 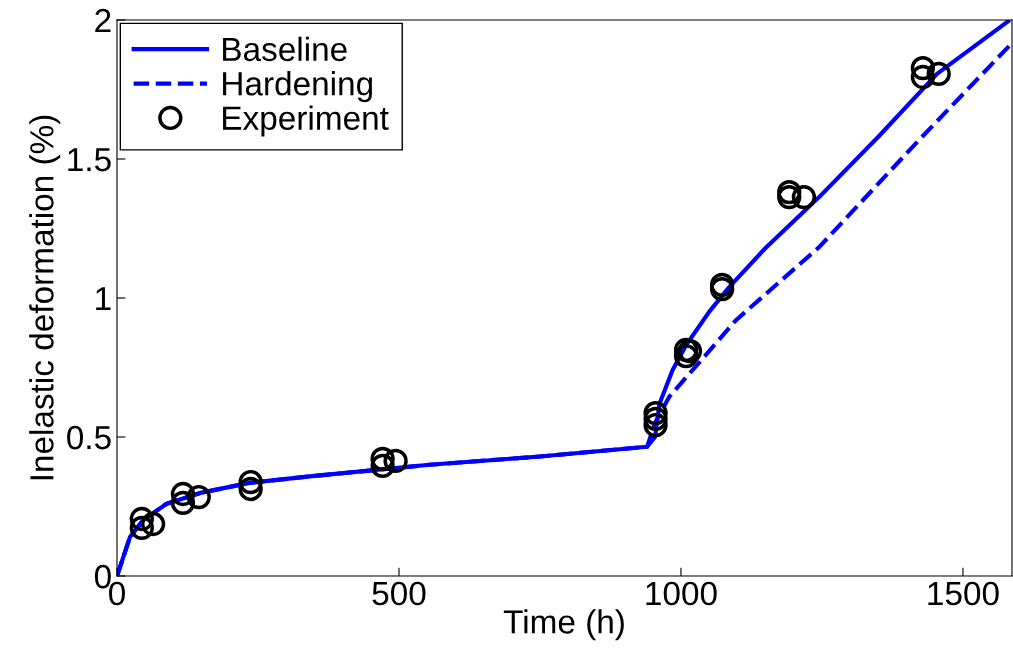 What do you see at coordinates (102, 576) in the screenshot?
I see `y-tick-label: 0` at bounding box center [102, 576].